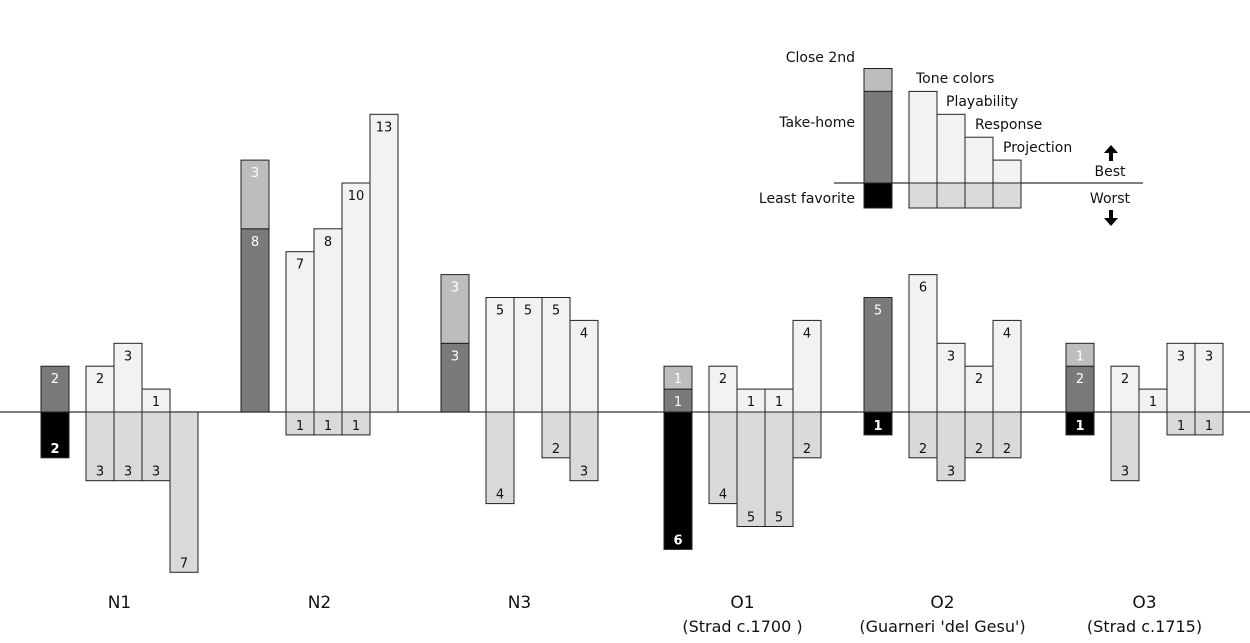  What do you see at coordinates (119, 477) in the screenshot?
I see `instrument-group-n1: 2 2 2 3 3 3 1 3 7 N1` at bounding box center [119, 477].